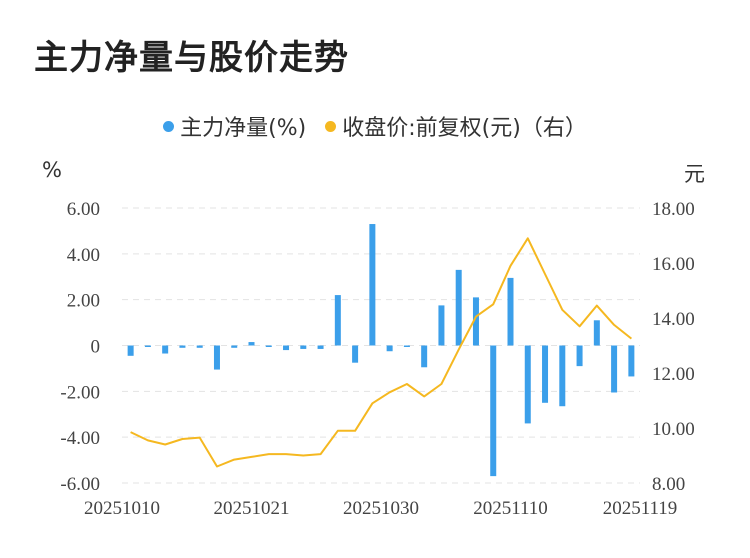 This screenshot has width=750, height=558. What do you see at coordinates (191, 58) in the screenshot?
I see `chart-title: 主力净量与股价走势` at bounding box center [191, 58].